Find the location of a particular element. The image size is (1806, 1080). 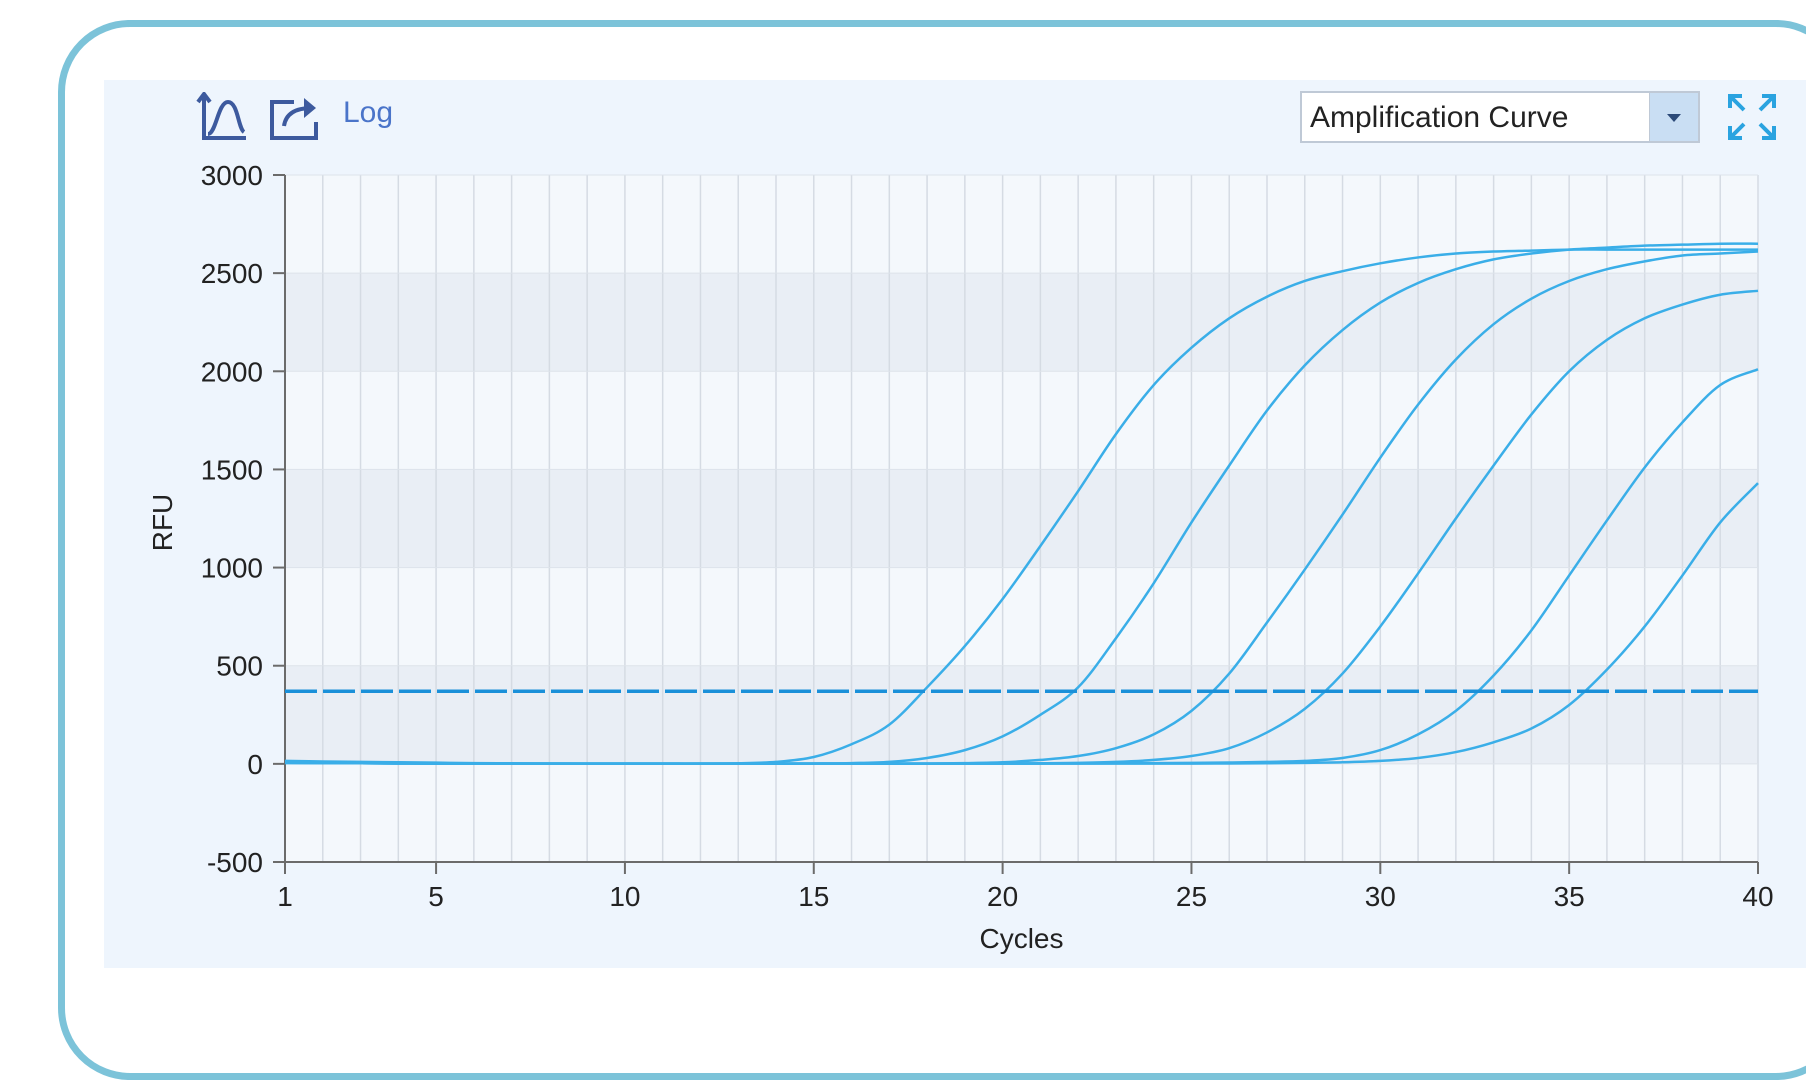

view-select: Amplification Curve is located at coordinates (1500, 117).